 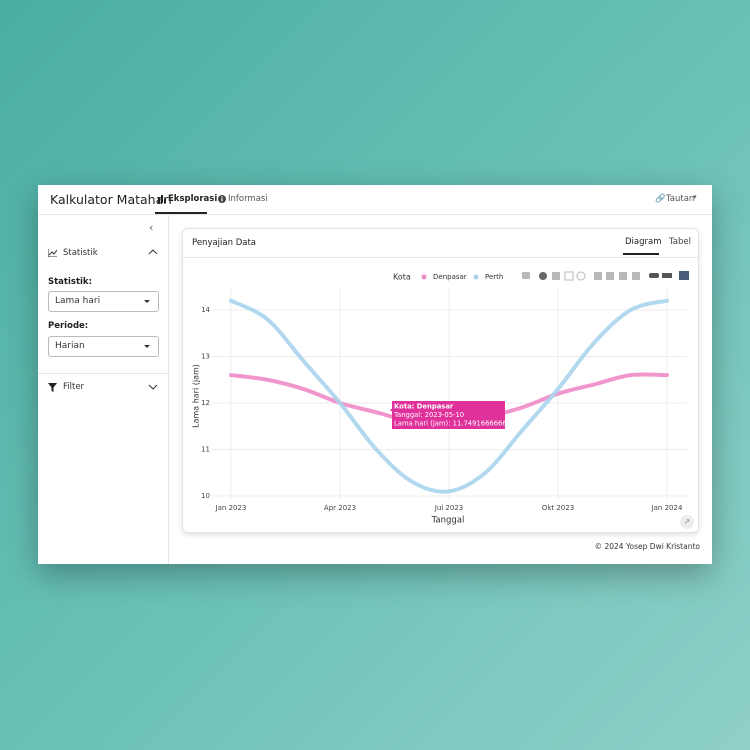 I want to click on card-title: Penyajian Data, so click(x=224, y=243).